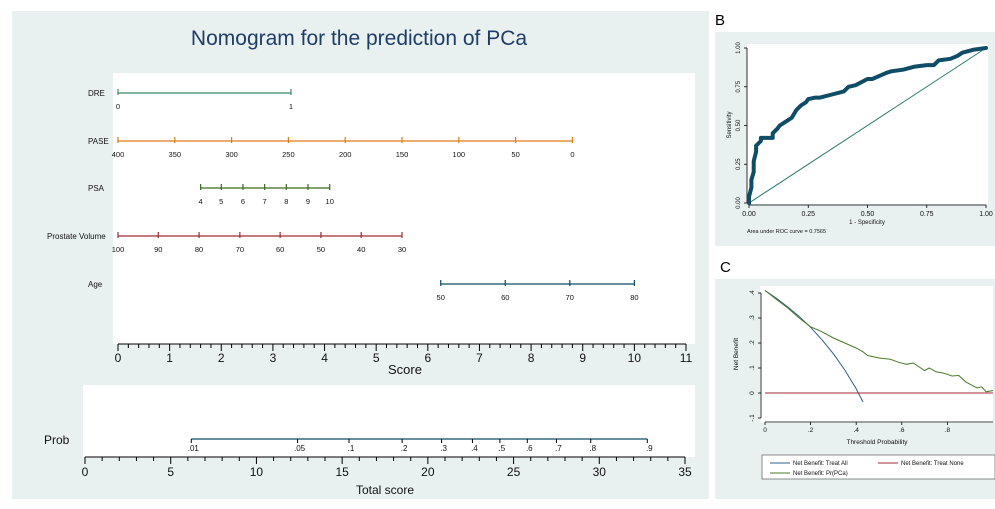 The image size is (995, 509). I want to click on roc-reference-line, so click(867, 125).